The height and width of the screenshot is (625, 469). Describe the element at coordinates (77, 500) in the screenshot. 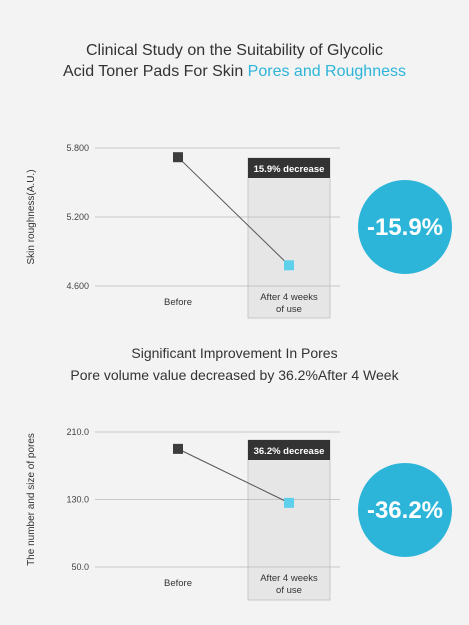

I see `y-tick-label: 130.0` at that location.